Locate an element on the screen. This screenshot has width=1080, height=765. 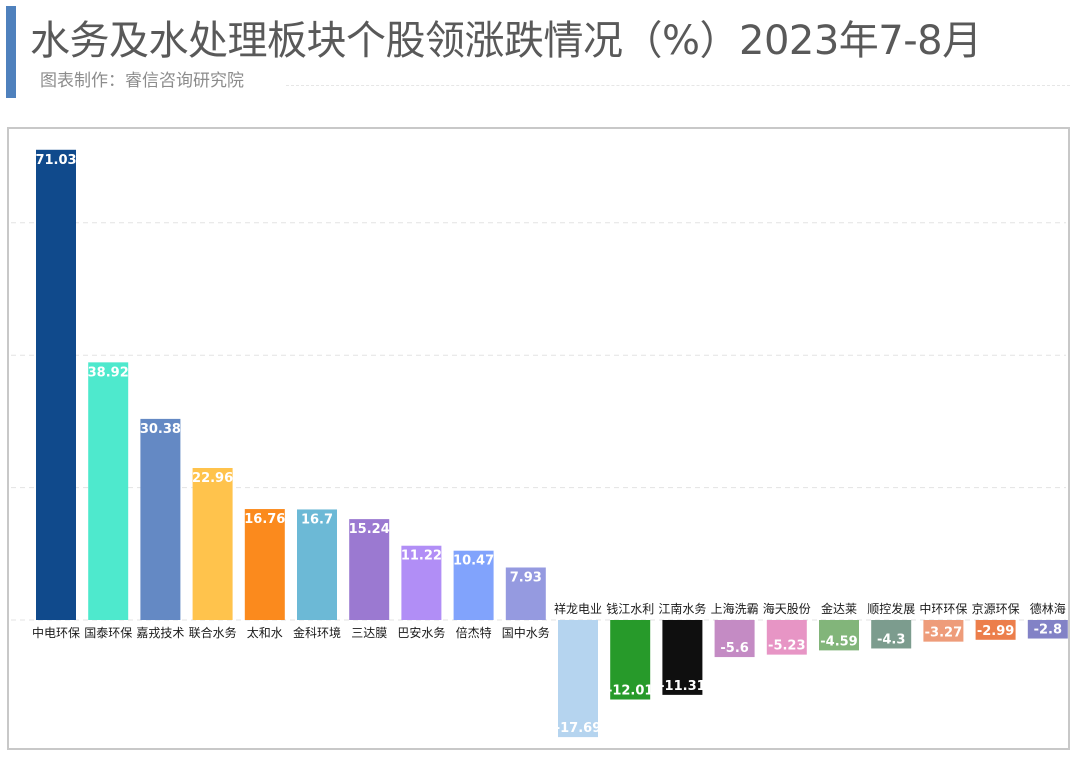
bar-value-label: 7.93 is located at coordinates (526, 578).